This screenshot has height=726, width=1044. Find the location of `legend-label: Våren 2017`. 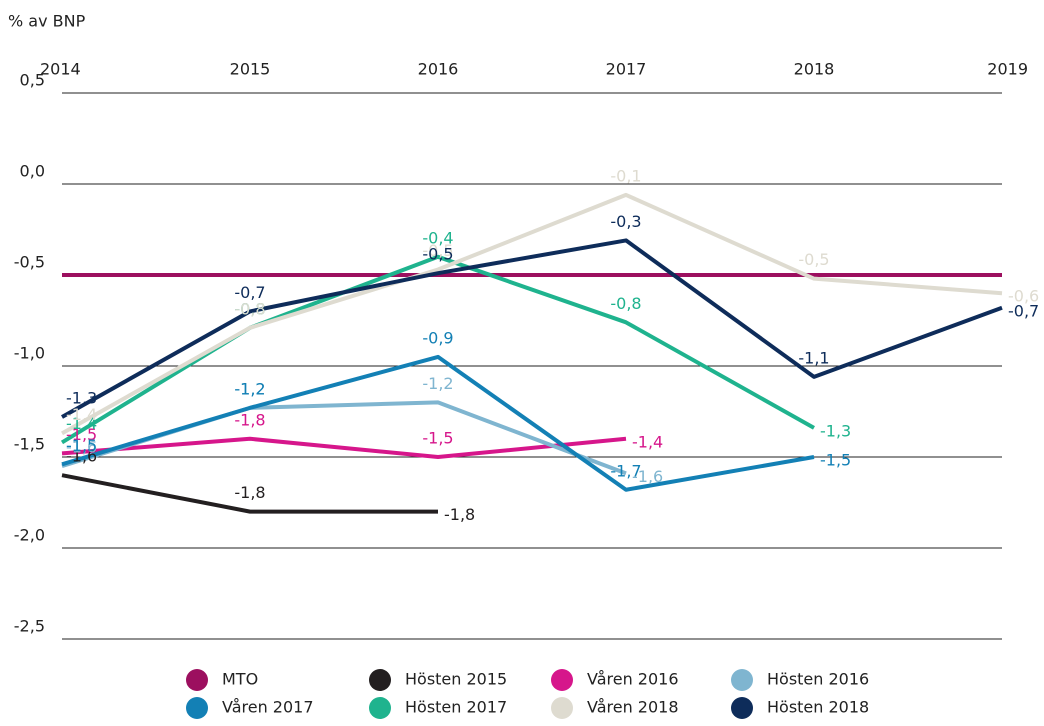

legend-label: Våren 2017 is located at coordinates (268, 707).